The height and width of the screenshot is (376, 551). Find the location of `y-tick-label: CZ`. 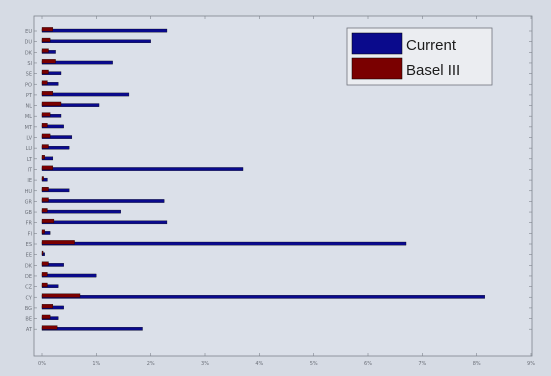

y-tick-label: CZ is located at coordinates (28, 288).